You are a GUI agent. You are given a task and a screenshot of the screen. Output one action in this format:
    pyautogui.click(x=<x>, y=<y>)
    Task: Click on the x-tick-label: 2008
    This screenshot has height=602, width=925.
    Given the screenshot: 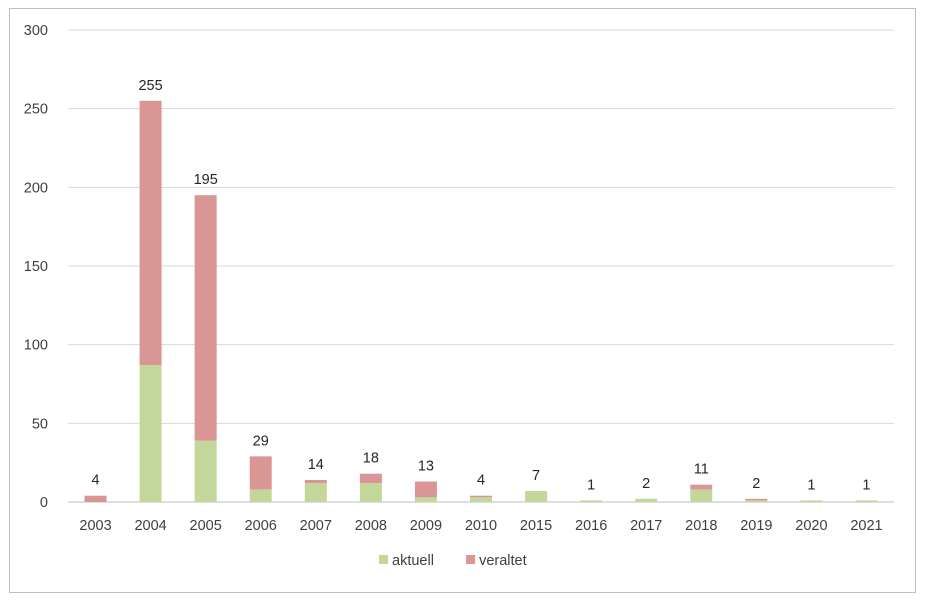 What is the action you would take?
    pyautogui.click(x=371, y=526)
    